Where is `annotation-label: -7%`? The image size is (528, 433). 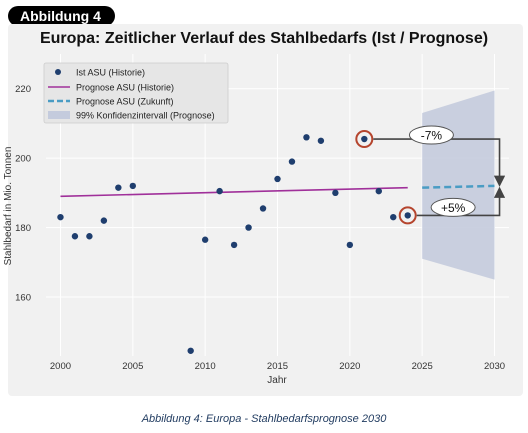
annotation-label: -7% is located at coordinates (432, 136).